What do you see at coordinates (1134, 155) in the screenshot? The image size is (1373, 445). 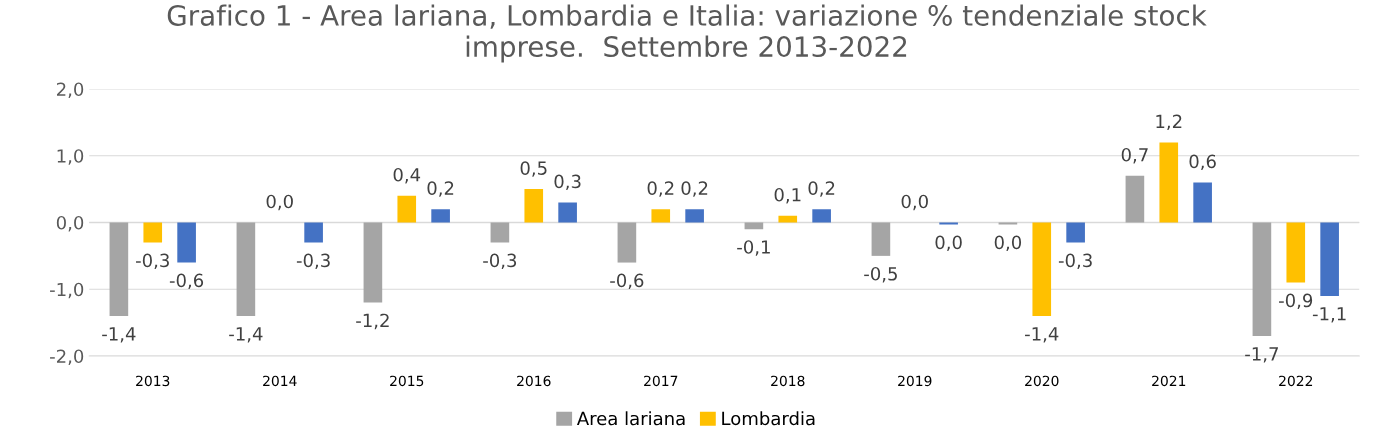 I see `data-label: 0,7` at bounding box center [1134, 155].